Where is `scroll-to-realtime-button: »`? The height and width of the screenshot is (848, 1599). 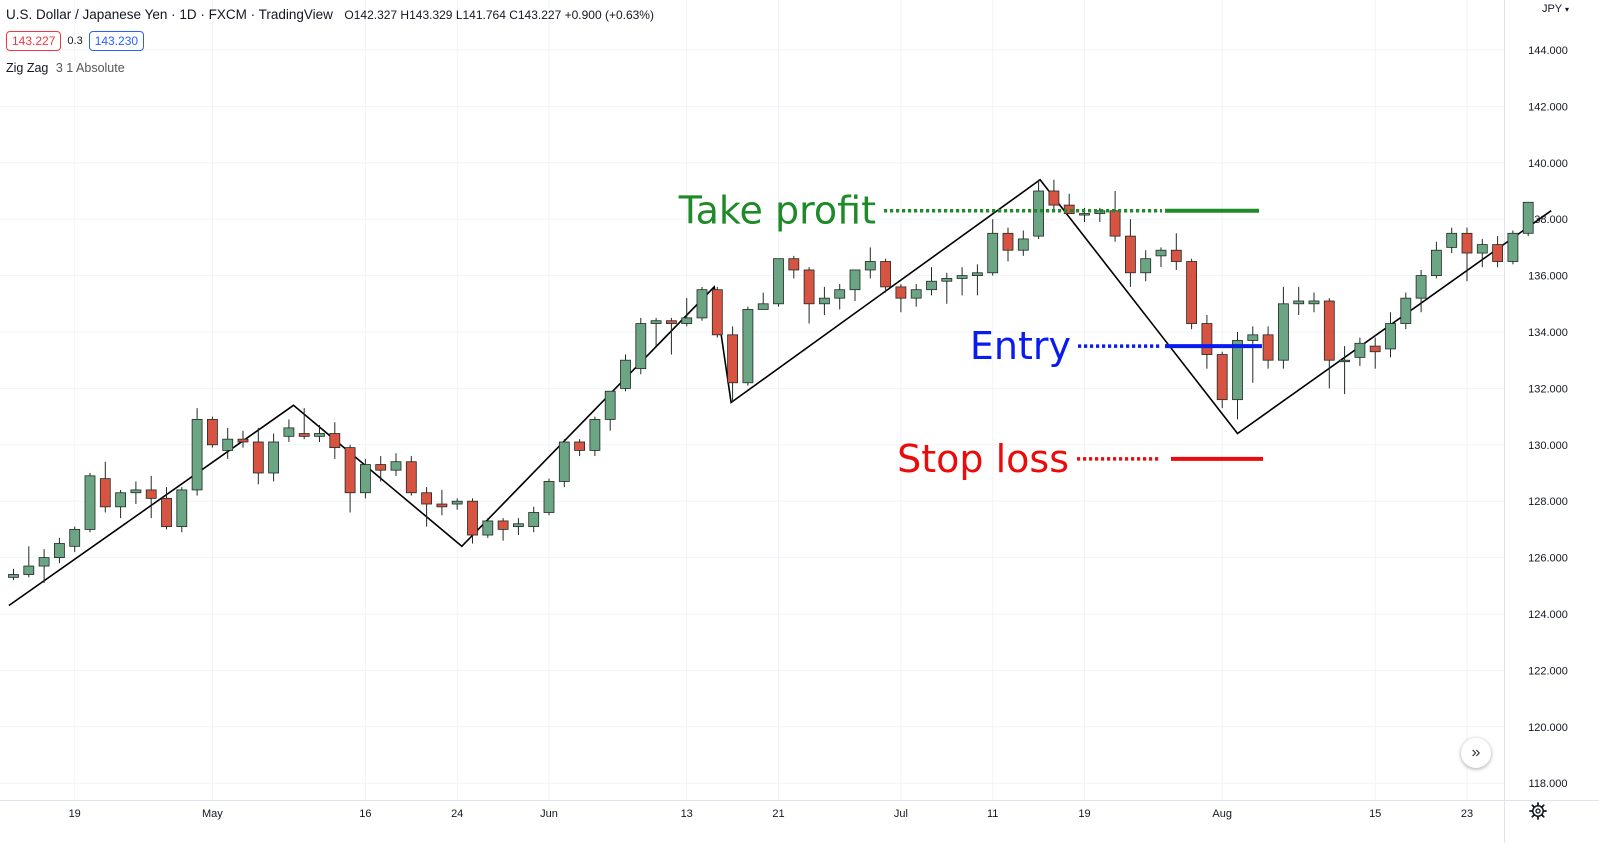 scroll-to-realtime-button: » is located at coordinates (1476, 753).